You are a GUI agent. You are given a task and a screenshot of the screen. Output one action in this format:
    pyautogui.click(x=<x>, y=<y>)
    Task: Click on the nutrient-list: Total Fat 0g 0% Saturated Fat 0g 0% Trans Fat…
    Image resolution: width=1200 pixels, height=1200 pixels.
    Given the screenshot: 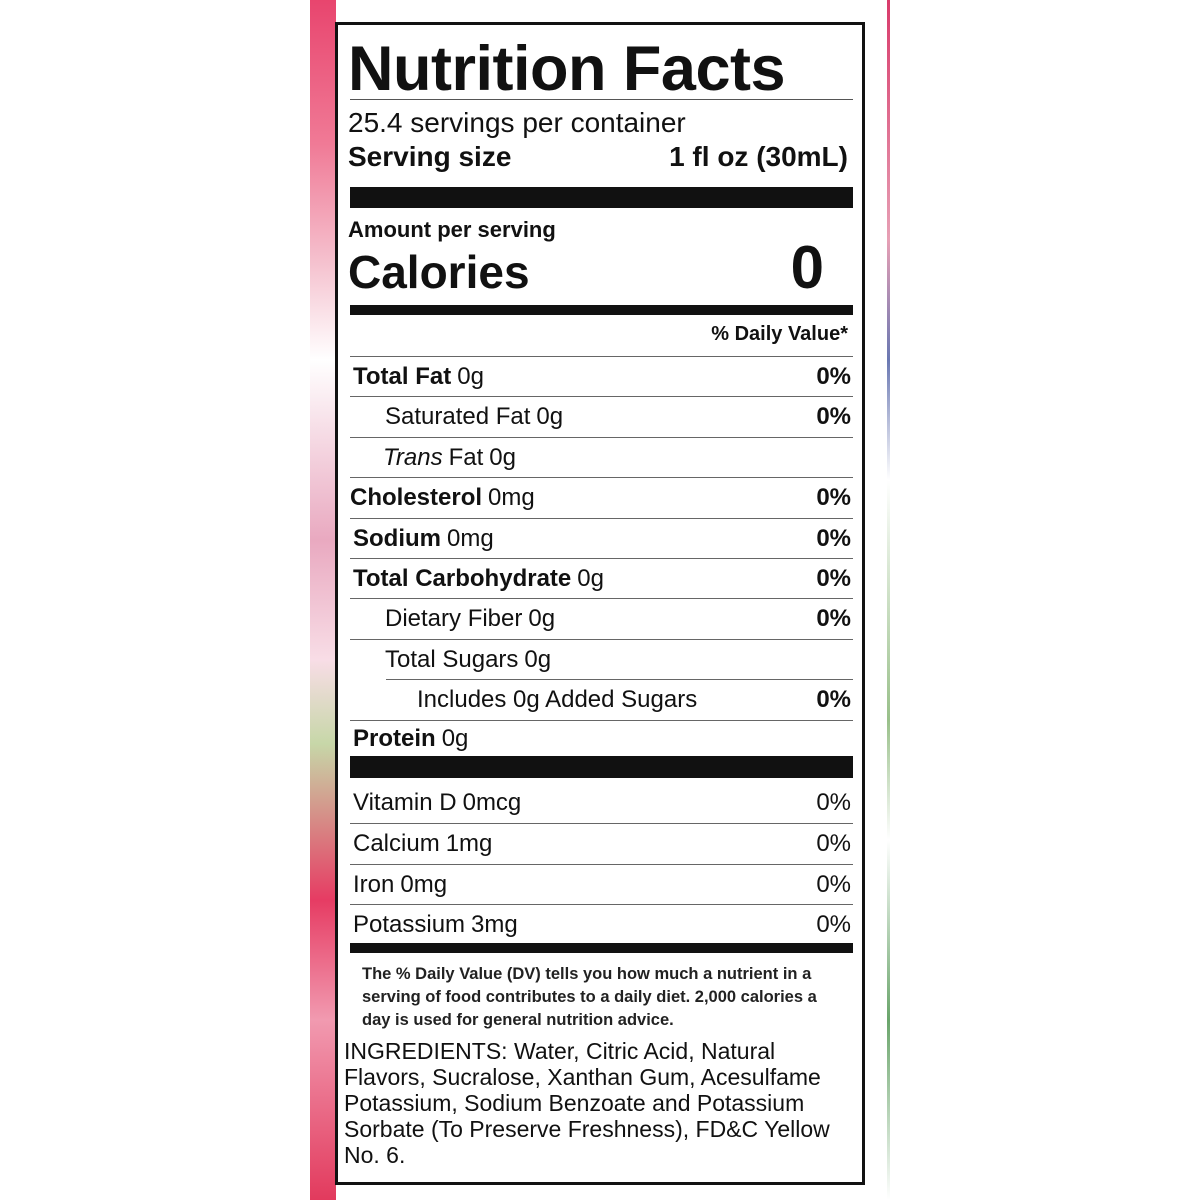 What is the action you would take?
    pyautogui.click(x=601, y=558)
    